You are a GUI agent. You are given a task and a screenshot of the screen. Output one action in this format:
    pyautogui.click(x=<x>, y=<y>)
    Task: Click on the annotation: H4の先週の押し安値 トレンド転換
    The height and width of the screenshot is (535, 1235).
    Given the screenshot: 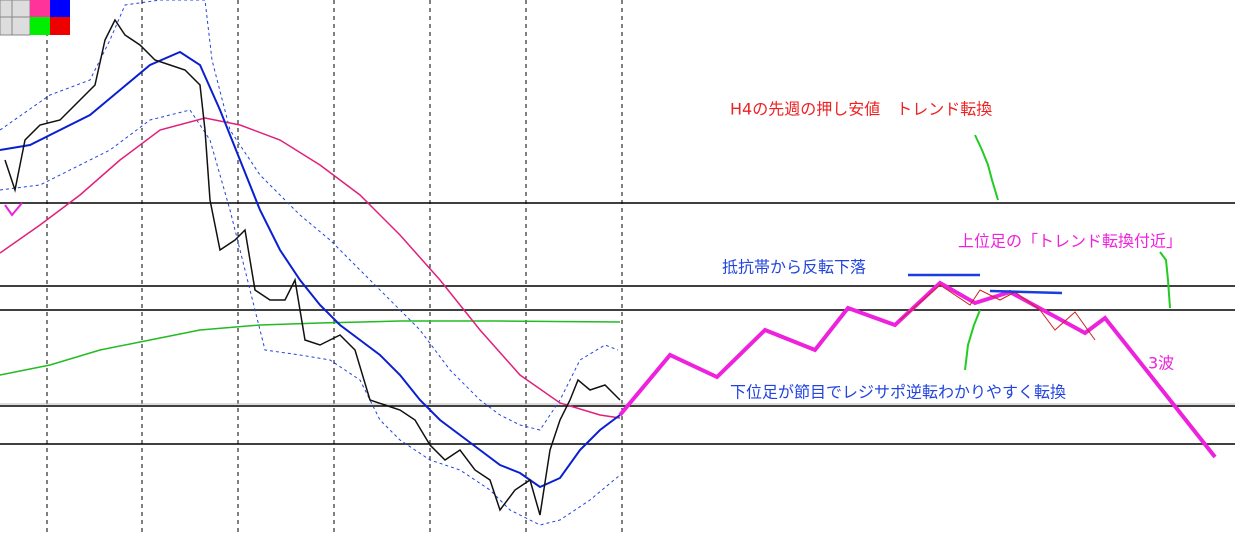 What is the action you would take?
    pyautogui.click(x=861, y=109)
    